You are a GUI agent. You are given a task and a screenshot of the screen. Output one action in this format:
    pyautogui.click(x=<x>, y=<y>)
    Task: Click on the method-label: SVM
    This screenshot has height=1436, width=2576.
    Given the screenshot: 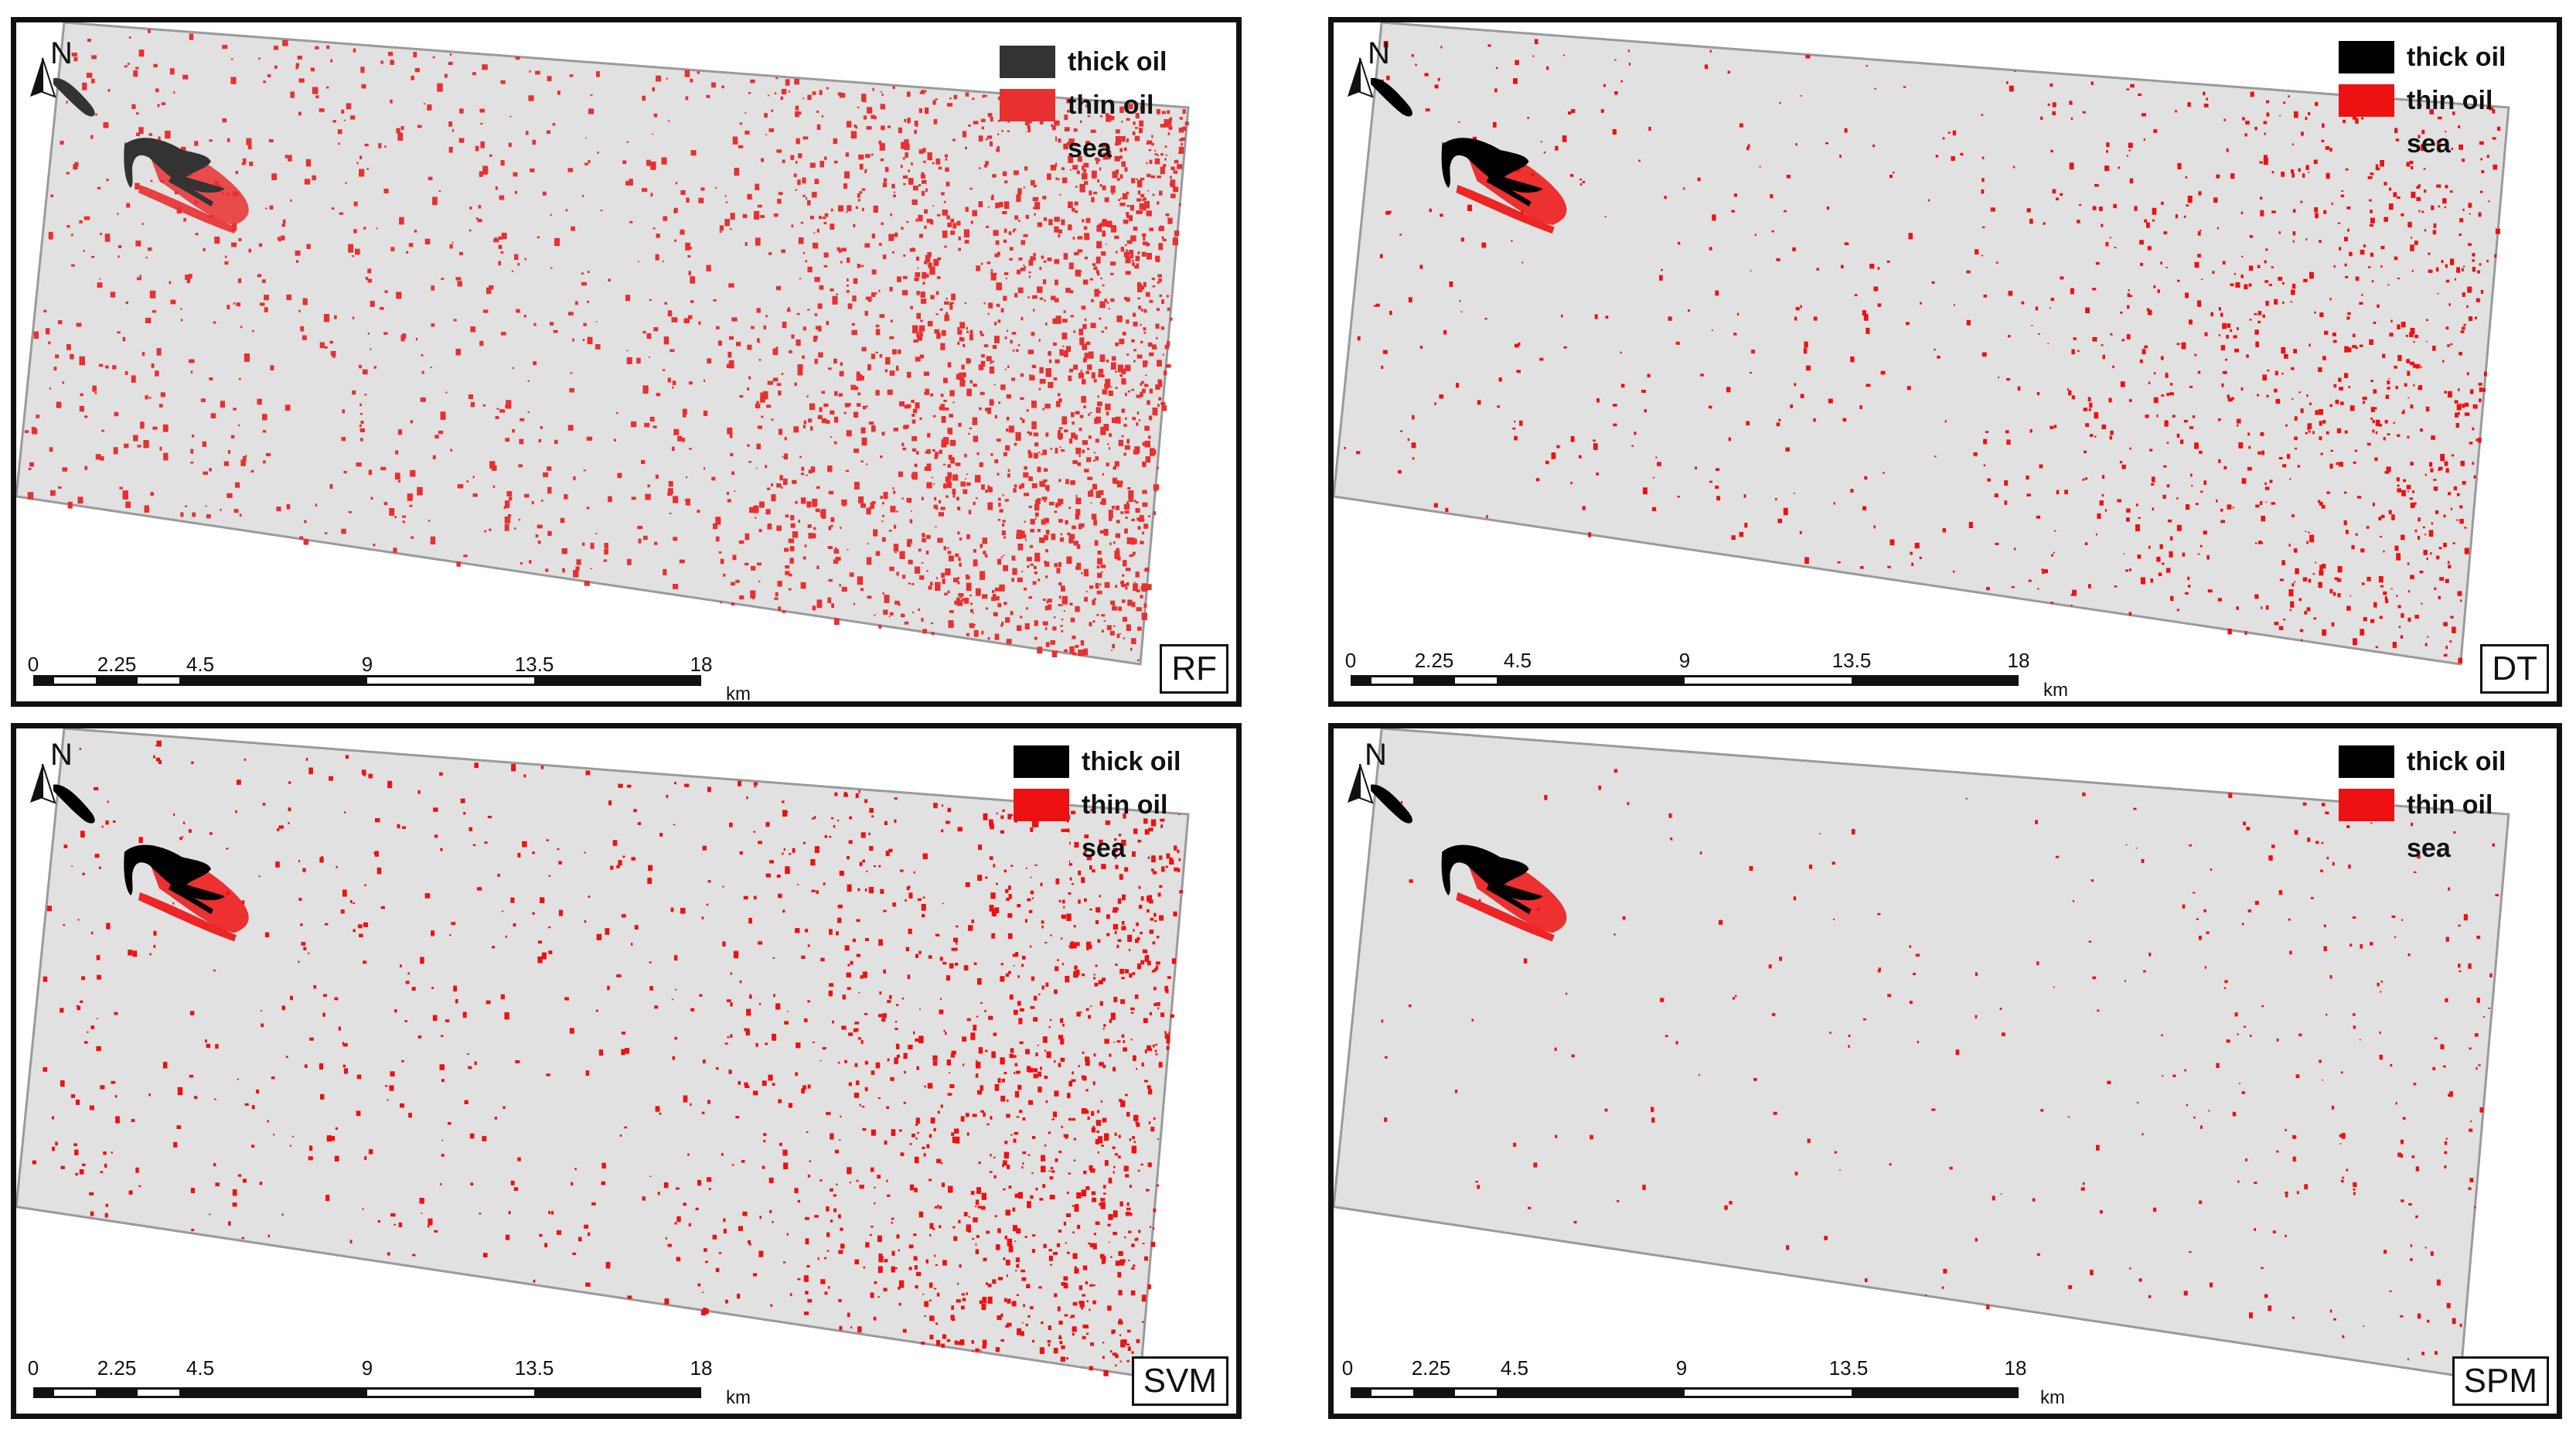 What is the action you would take?
    pyautogui.click(x=1179, y=1381)
    